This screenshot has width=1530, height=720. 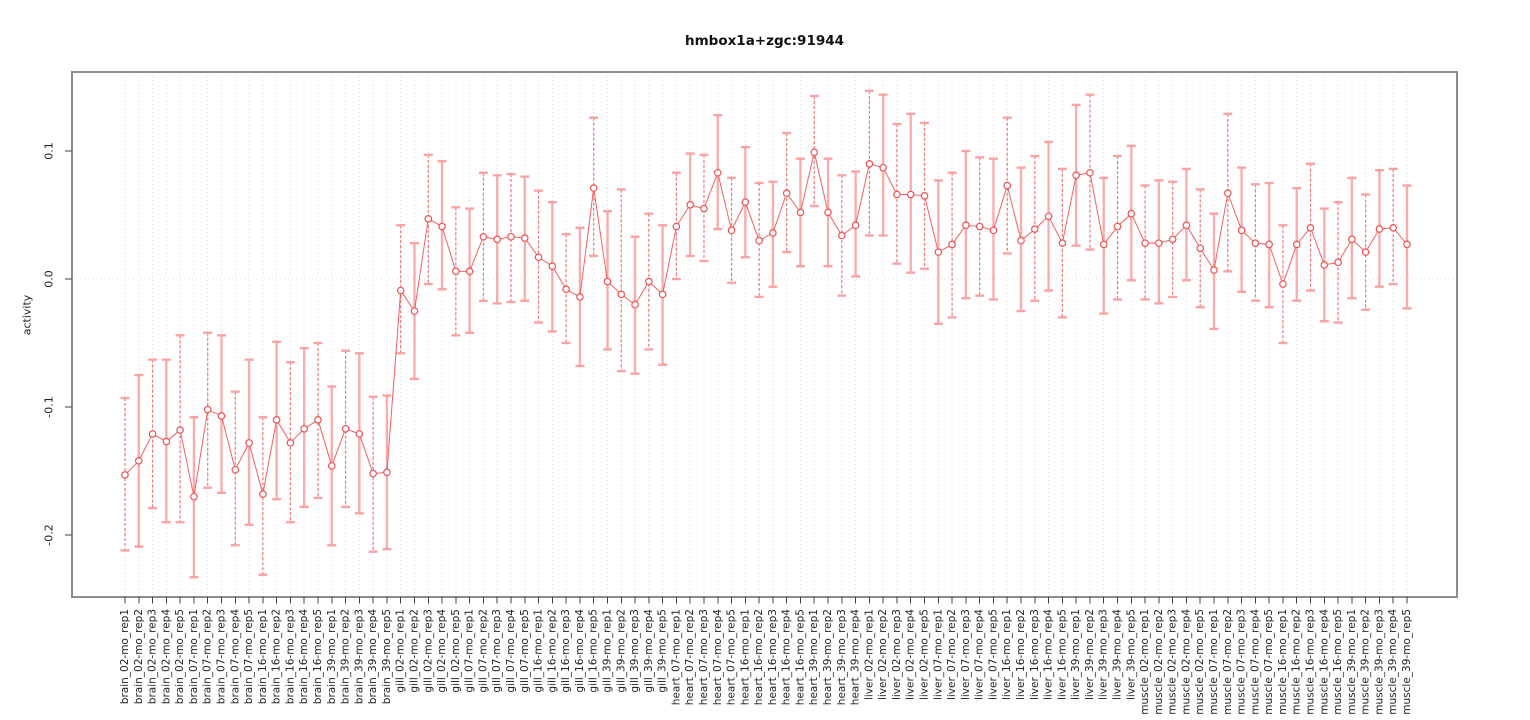 I want to click on x-tick-label: liver_02-mo_rep4, so click(x=911, y=654).